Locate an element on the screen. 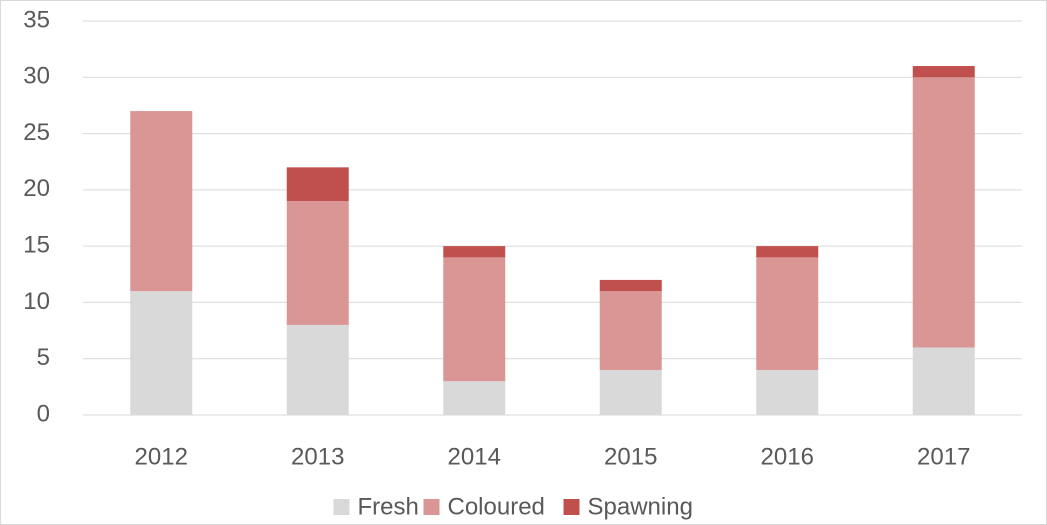  x-tick-label: 2014 is located at coordinates (474, 456).